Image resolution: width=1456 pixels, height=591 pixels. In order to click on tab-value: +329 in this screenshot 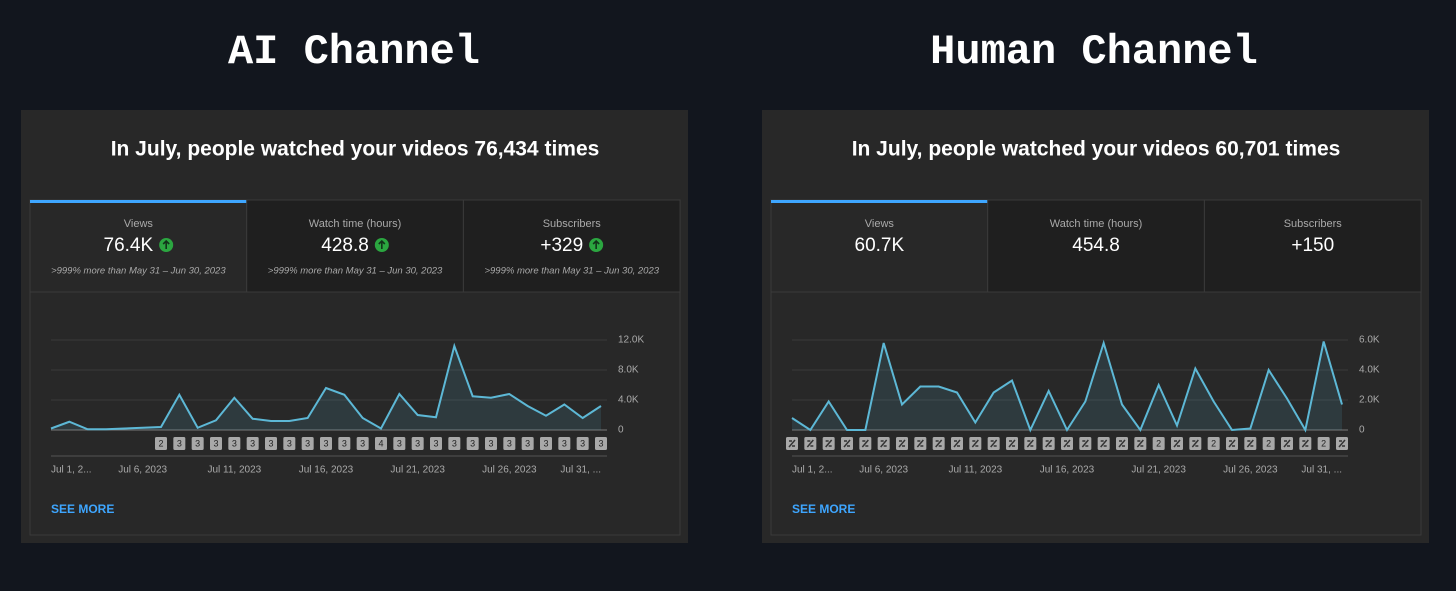, I will do `click(561, 245)`.